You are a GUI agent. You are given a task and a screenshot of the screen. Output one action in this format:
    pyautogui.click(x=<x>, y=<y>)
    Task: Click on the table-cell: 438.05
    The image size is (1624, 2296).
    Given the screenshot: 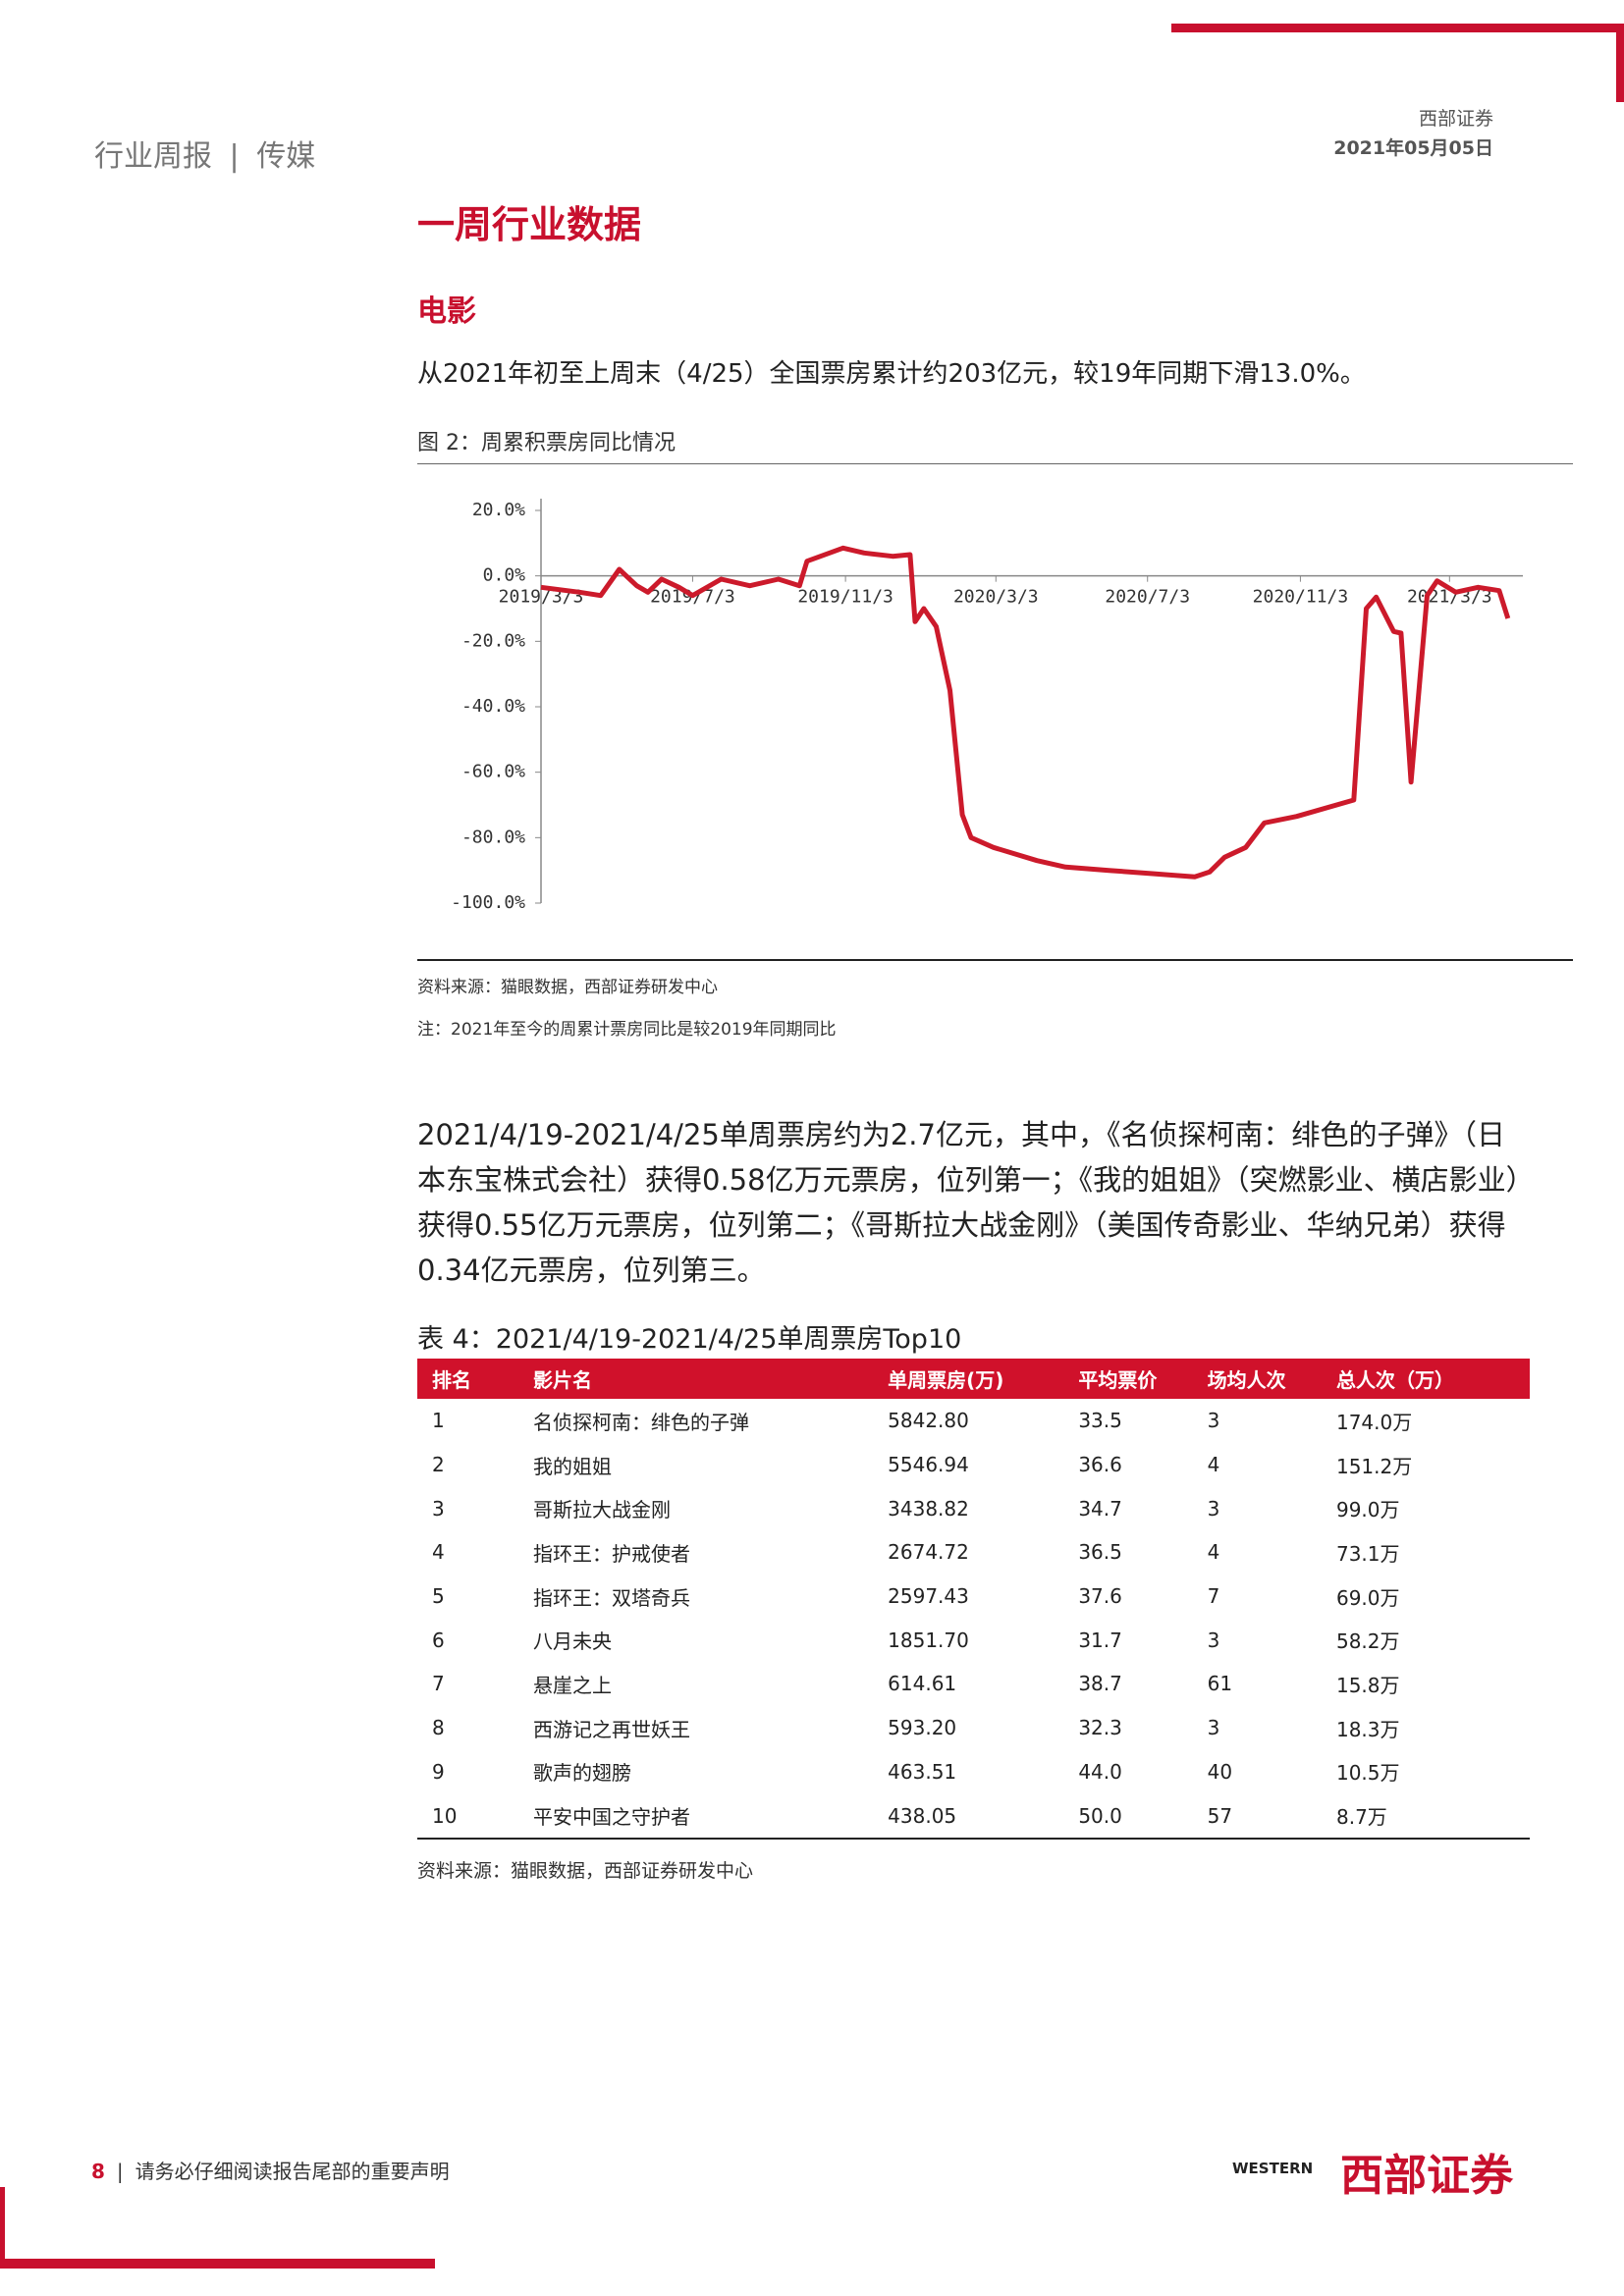 What is the action you would take?
    pyautogui.click(x=922, y=1816)
    